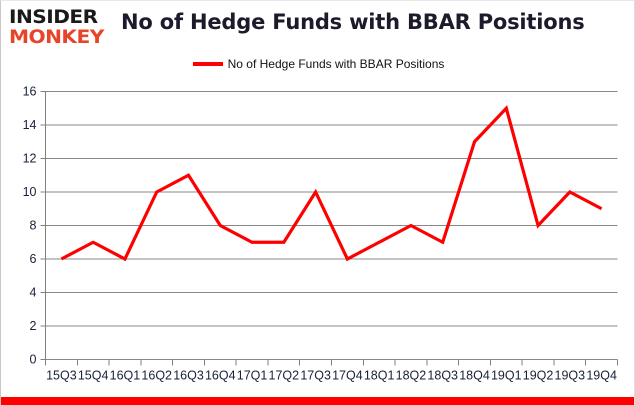  Describe the element at coordinates (317, 401) in the screenshot. I see `bottom-accent-bar` at that location.